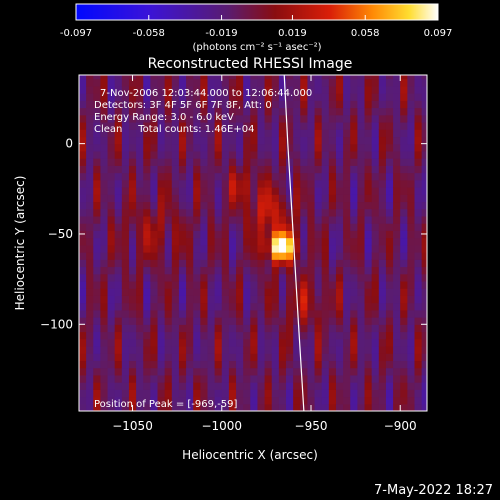  I want to click on solar-limb-line, so click(294, 243).